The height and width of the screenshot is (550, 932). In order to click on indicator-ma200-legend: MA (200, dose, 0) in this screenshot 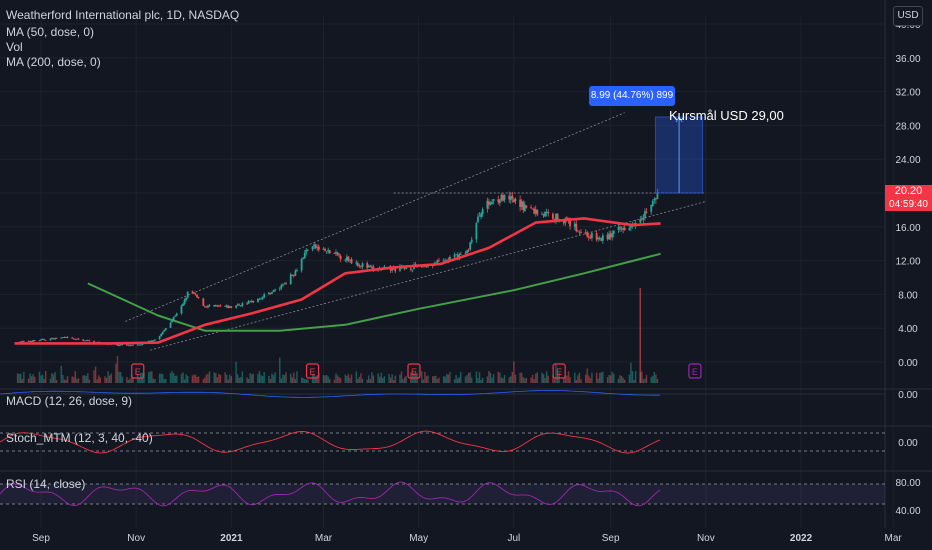, I will do `click(53, 62)`.